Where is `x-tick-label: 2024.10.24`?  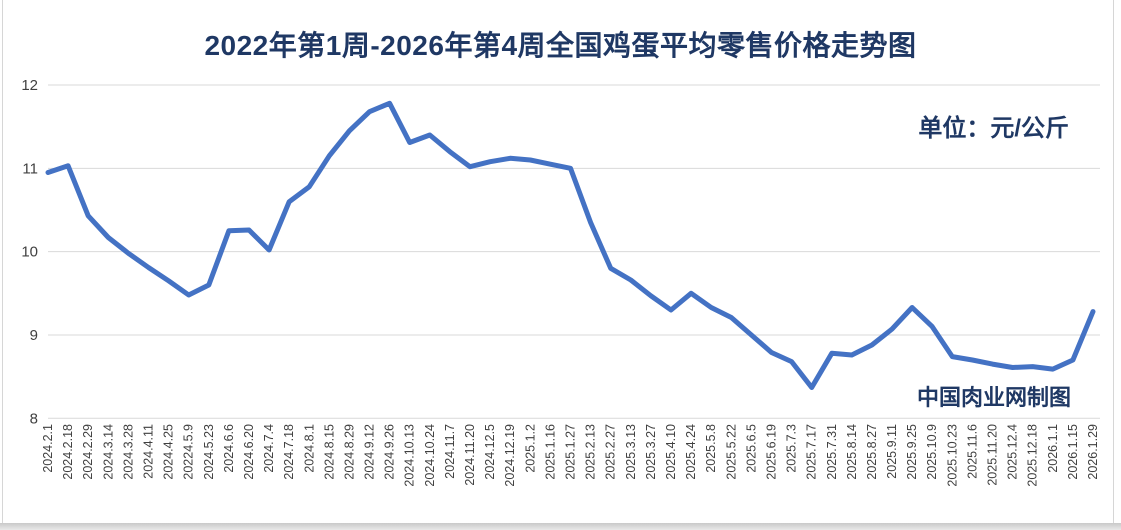 x-tick-label: 2024.10.24 is located at coordinates (430, 455).